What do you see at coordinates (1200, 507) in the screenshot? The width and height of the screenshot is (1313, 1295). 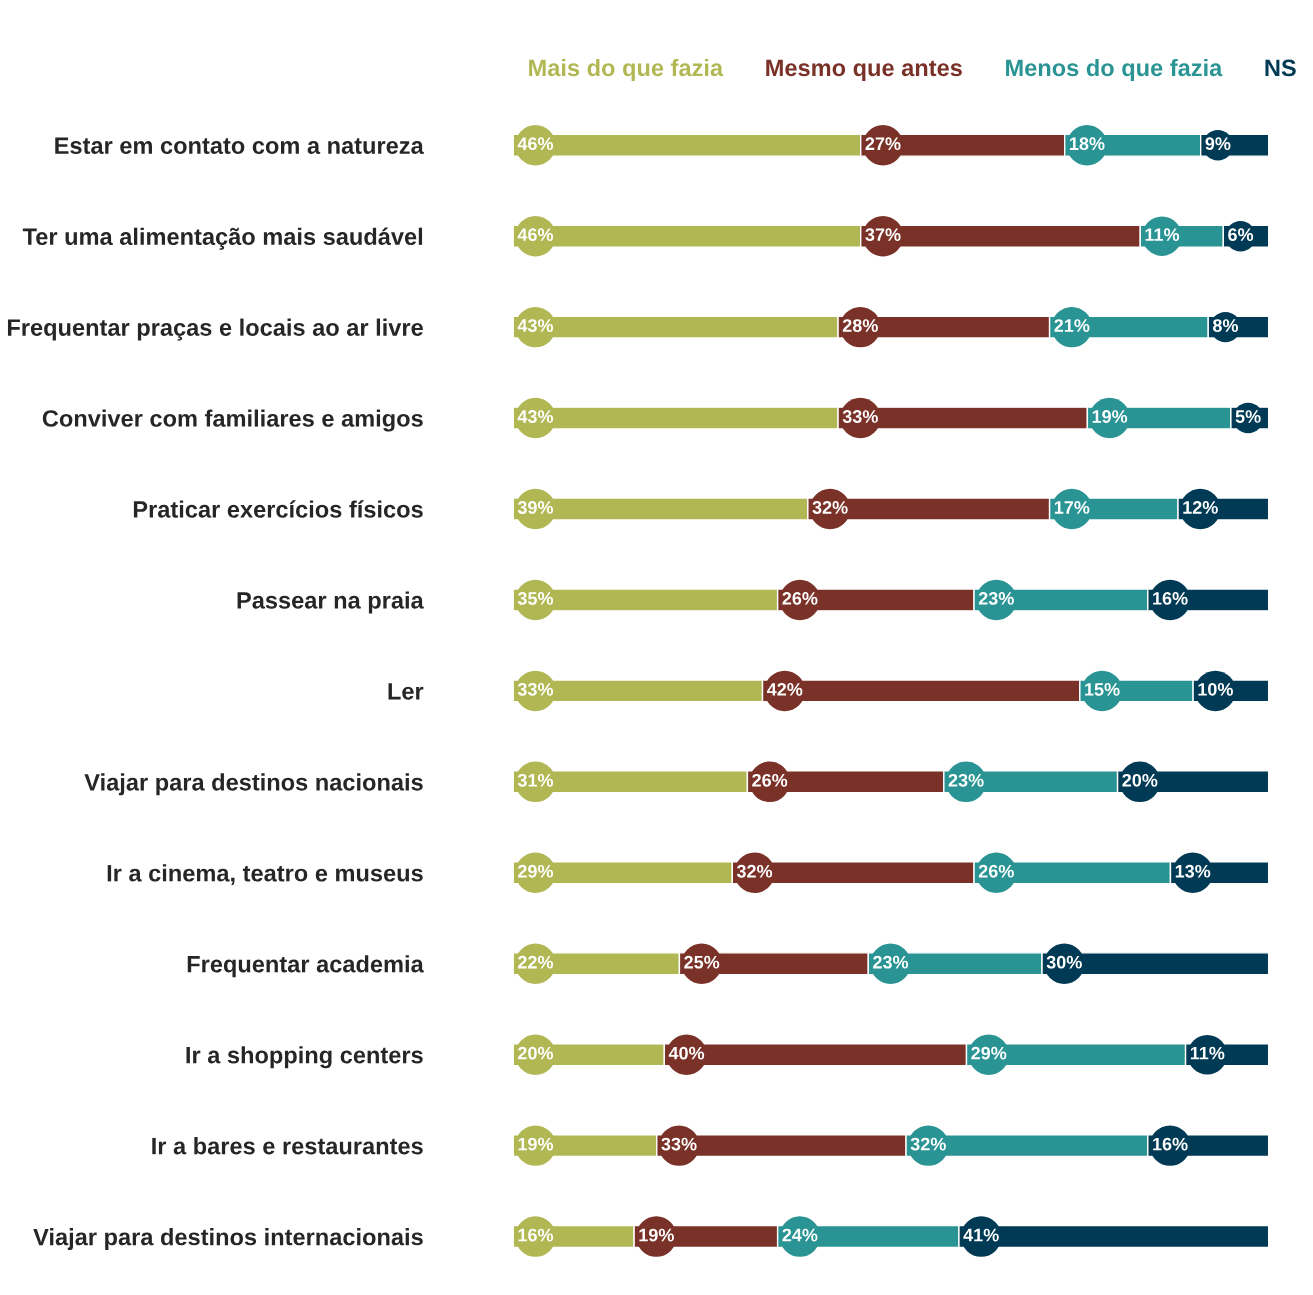 I see `data-label: 12%` at bounding box center [1200, 507].